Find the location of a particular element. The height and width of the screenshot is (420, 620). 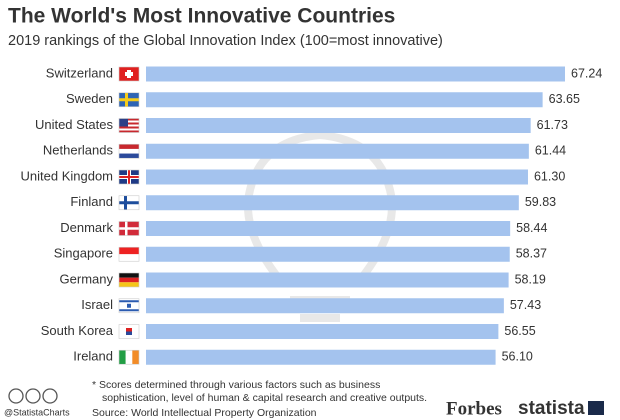

category-label: Germany is located at coordinates (87, 278).